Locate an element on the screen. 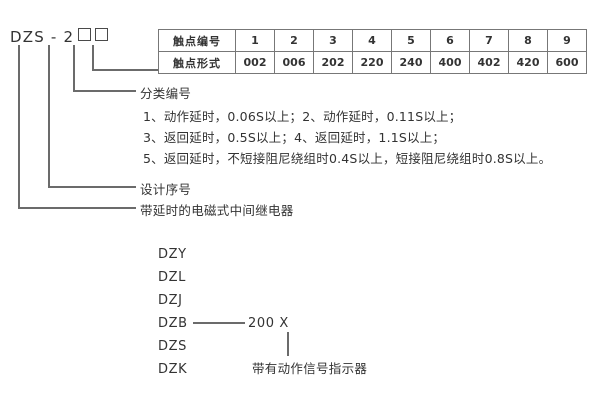  contact-number-cell: 2 is located at coordinates (294, 40).